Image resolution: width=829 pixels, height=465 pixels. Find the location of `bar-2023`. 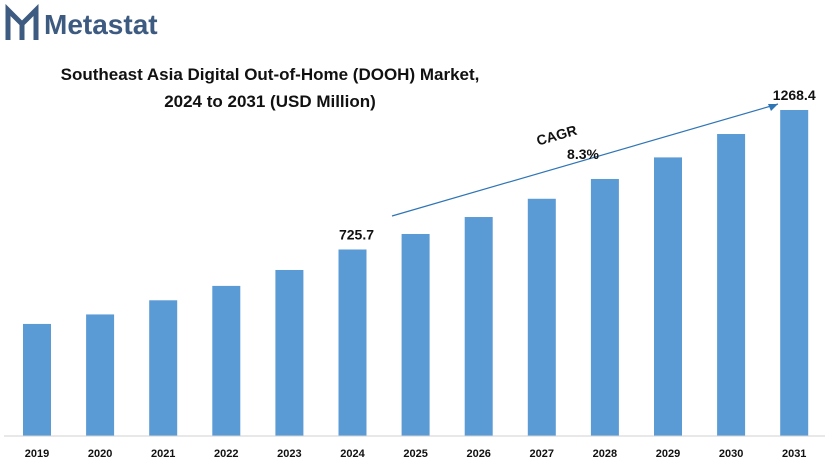

bar-2023 is located at coordinates (289, 352).